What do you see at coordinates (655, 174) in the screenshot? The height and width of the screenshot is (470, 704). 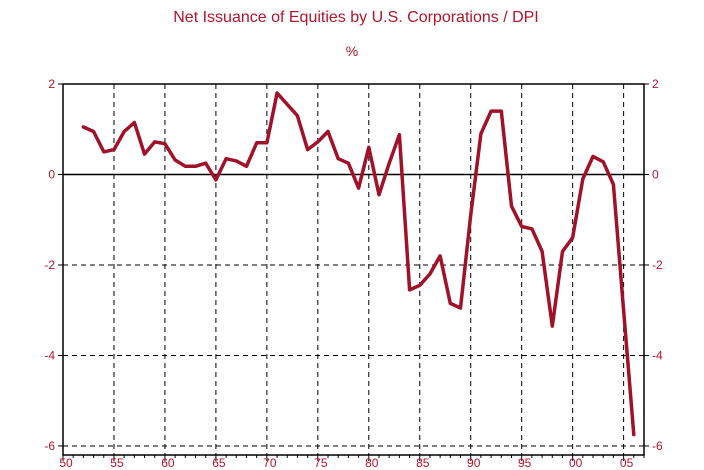 I see `y-tick-label-right: 0` at bounding box center [655, 174].